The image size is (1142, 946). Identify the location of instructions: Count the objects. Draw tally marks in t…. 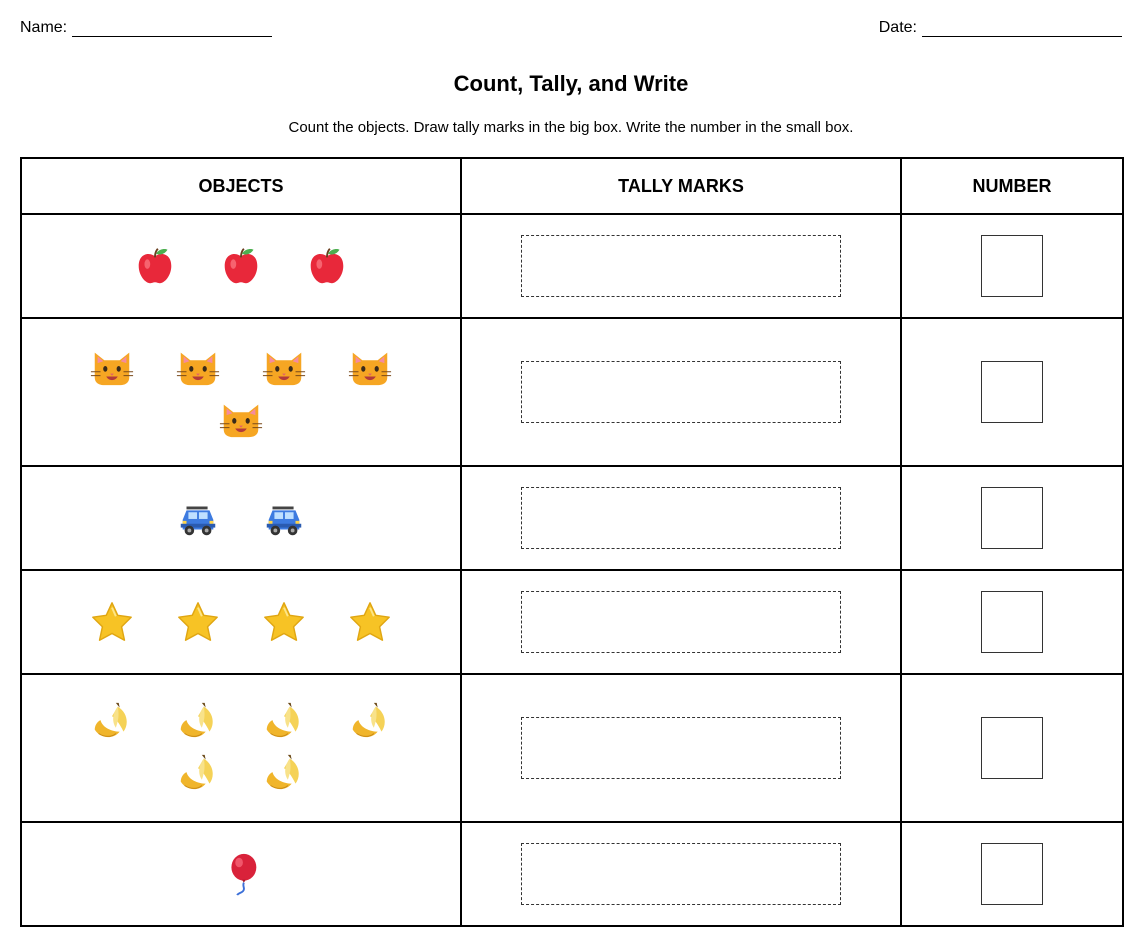
(571, 127).